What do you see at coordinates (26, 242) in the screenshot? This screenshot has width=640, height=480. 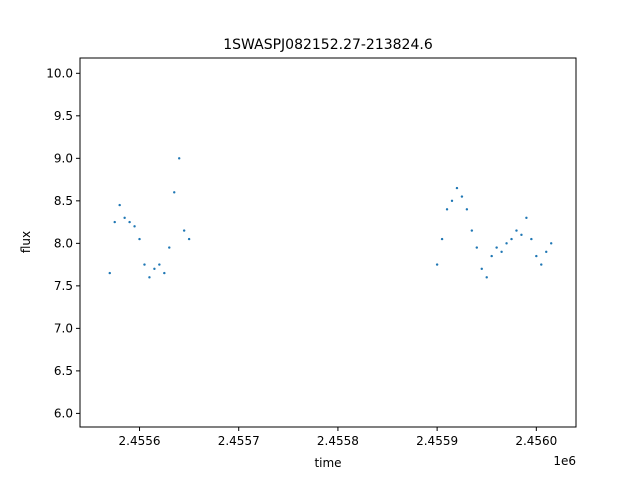 I see `y-axis-label: flux` at bounding box center [26, 242].